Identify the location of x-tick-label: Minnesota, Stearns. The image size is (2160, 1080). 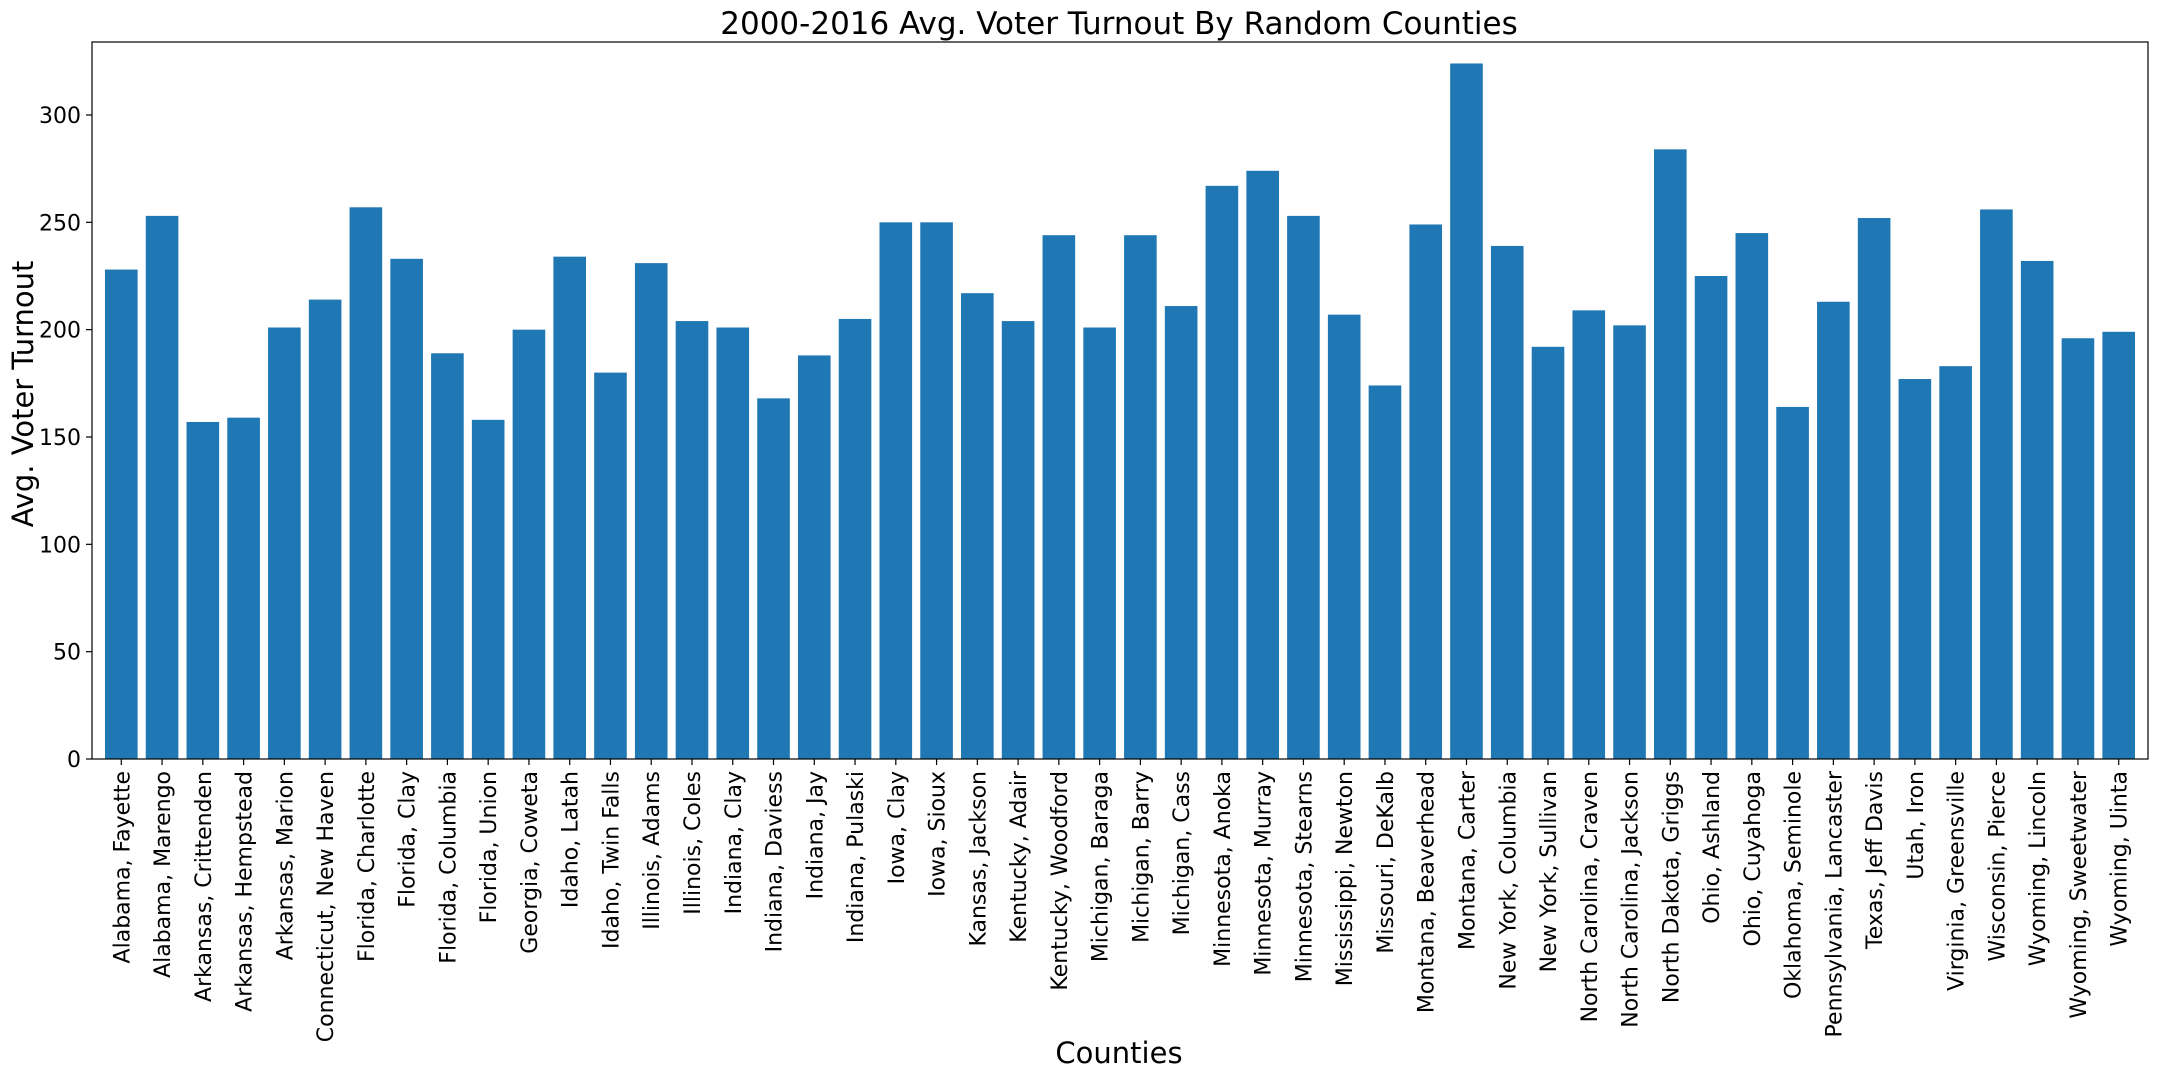
(1304, 876).